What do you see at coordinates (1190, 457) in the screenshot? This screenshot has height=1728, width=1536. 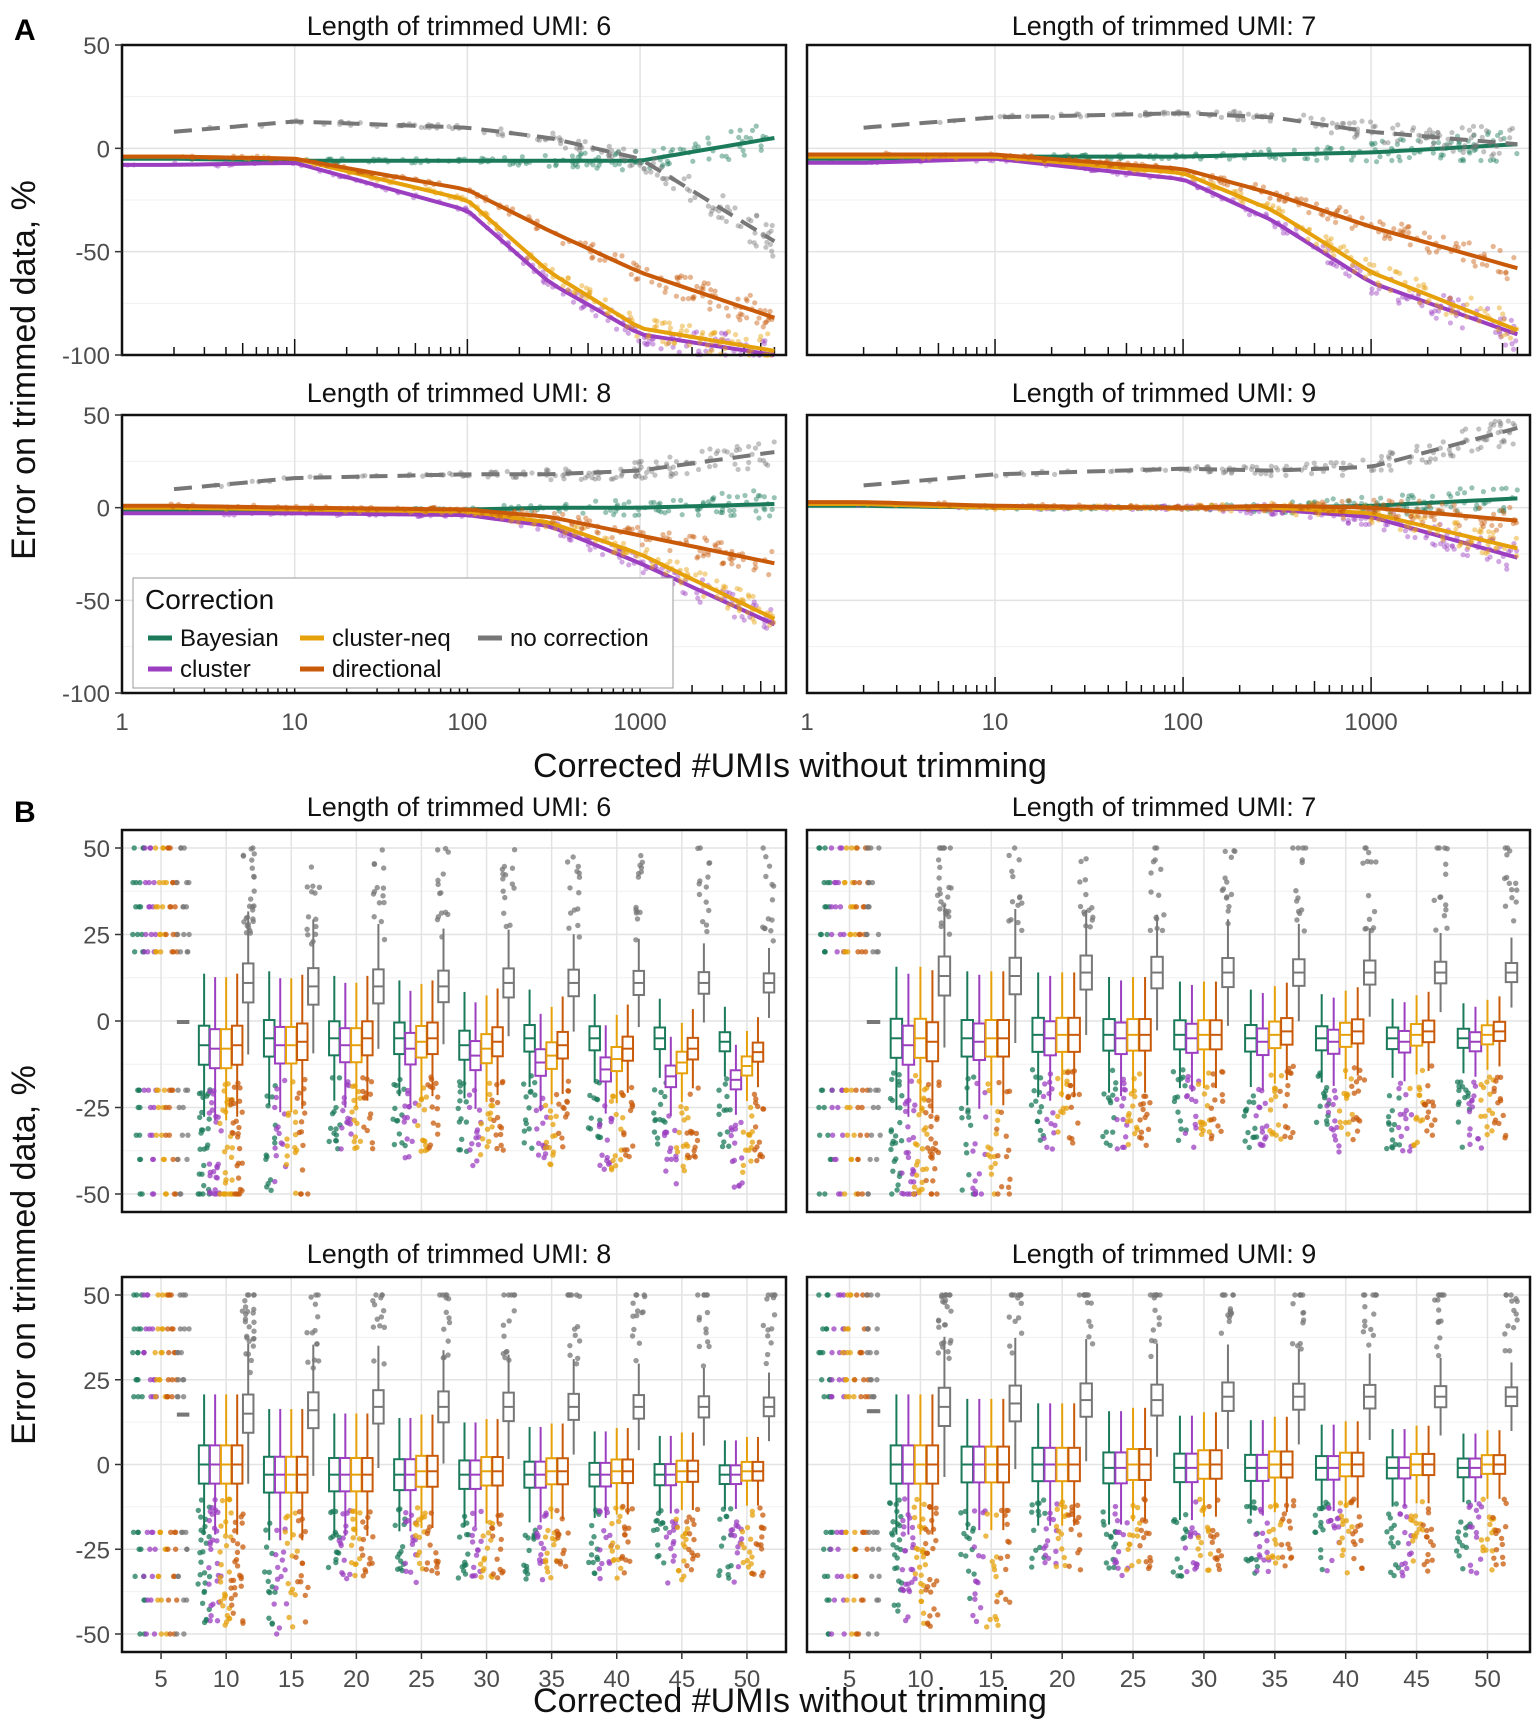 I see `a-fit-line` at bounding box center [1190, 457].